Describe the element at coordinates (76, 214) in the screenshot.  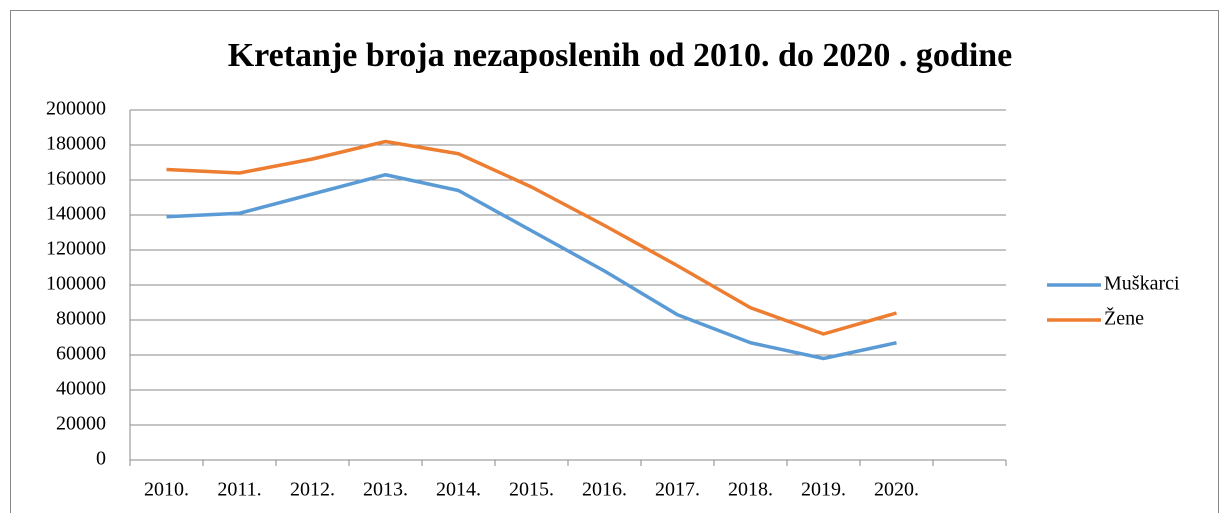
I see `y-tick-label: 140000` at that location.